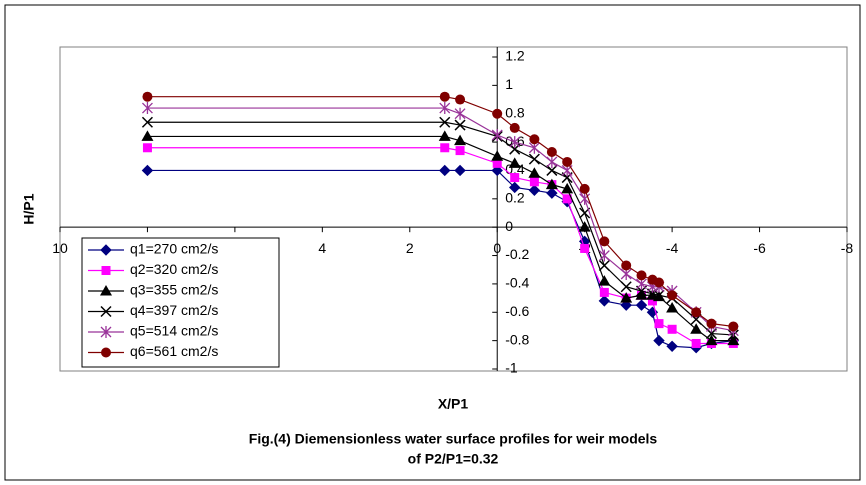 The height and width of the screenshot is (485, 866). Describe the element at coordinates (174, 290) in the screenshot. I see `legend-label: q3=355 cm2/s` at that location.